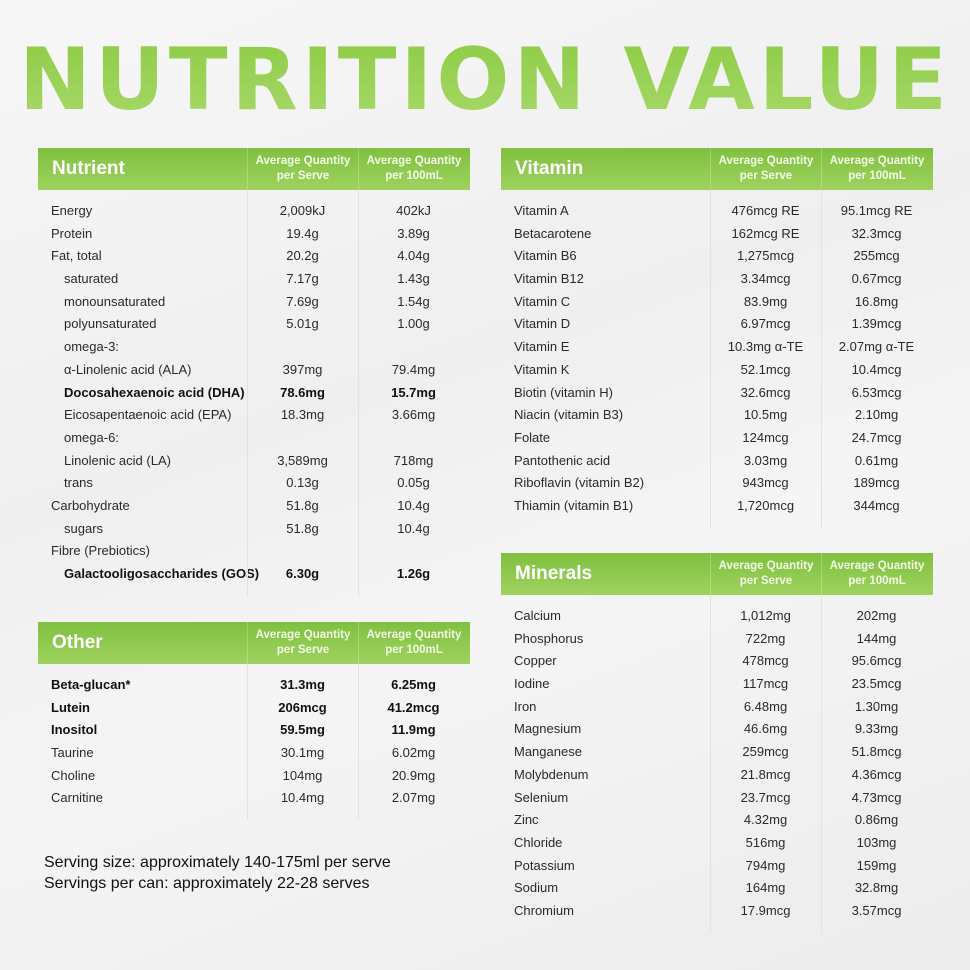  I want to click on value-per-100ml: 4.36mcg, so click(876, 774).